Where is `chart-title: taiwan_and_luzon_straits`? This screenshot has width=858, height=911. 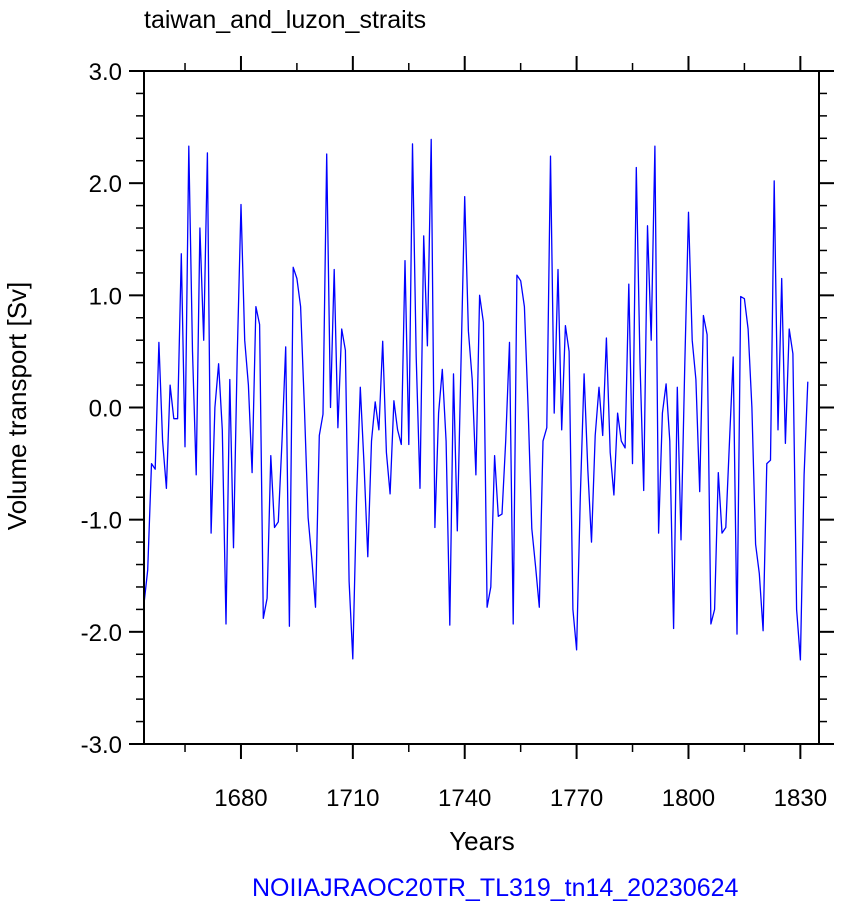 chart-title: taiwan_and_luzon_straits is located at coordinates (285, 20).